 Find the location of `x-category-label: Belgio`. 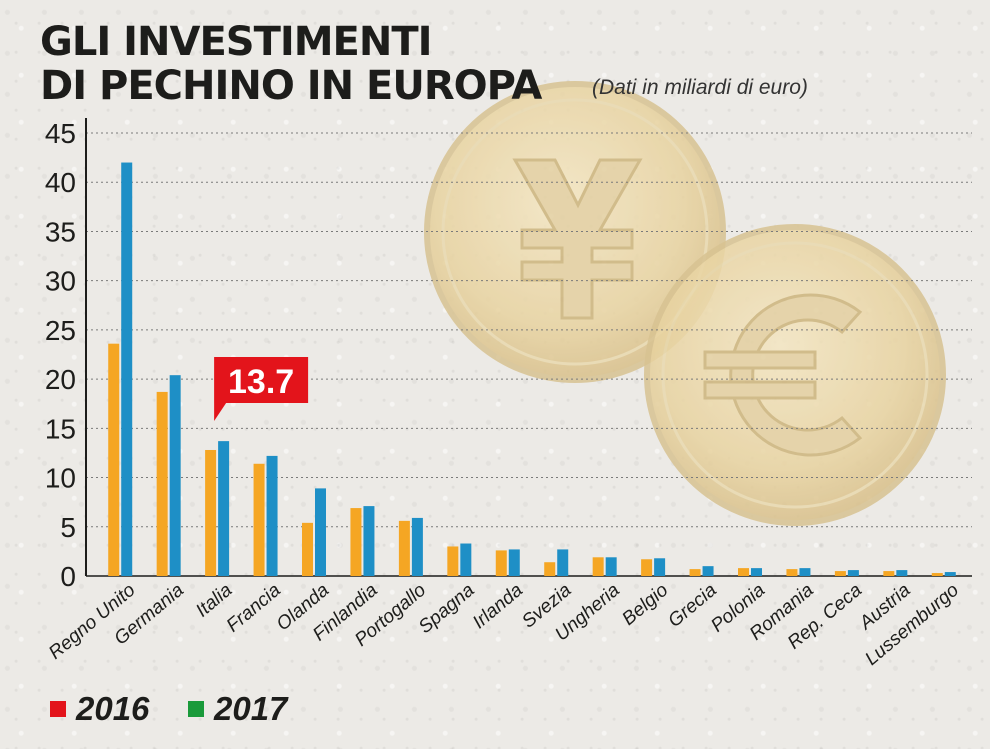

x-category-label: Belgio is located at coordinates (645, 605).